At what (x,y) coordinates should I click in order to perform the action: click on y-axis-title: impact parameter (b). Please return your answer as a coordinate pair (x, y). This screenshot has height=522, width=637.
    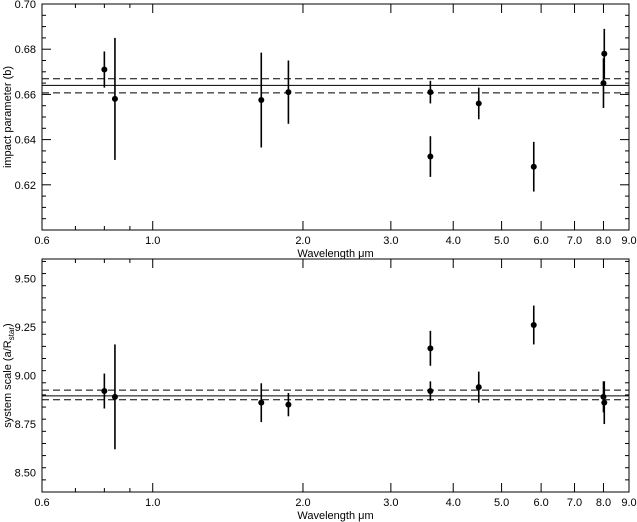
    Looking at the image, I should click on (8, 117).